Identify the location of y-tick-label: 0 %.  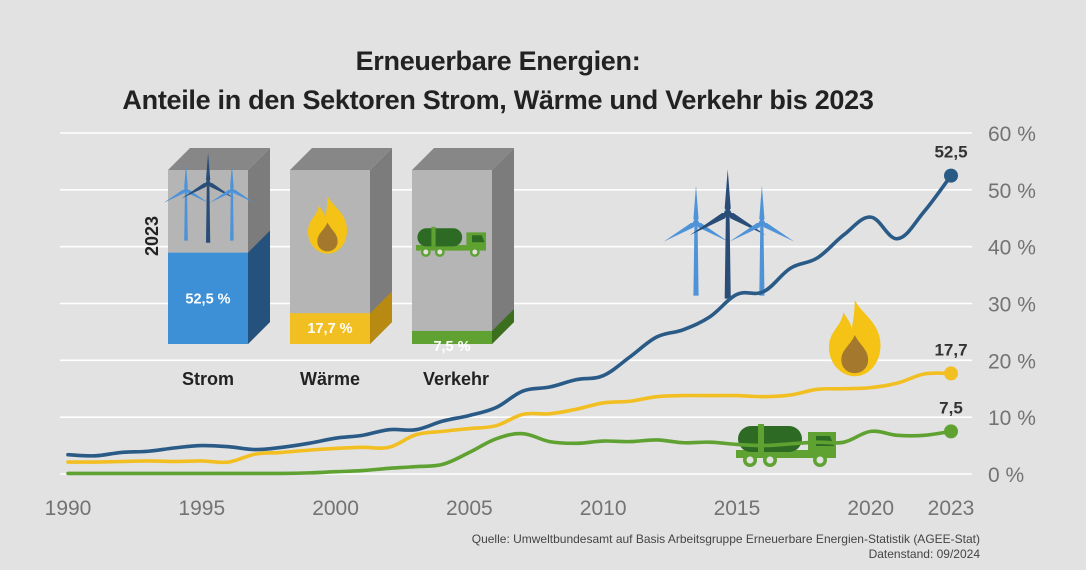
(1006, 475).